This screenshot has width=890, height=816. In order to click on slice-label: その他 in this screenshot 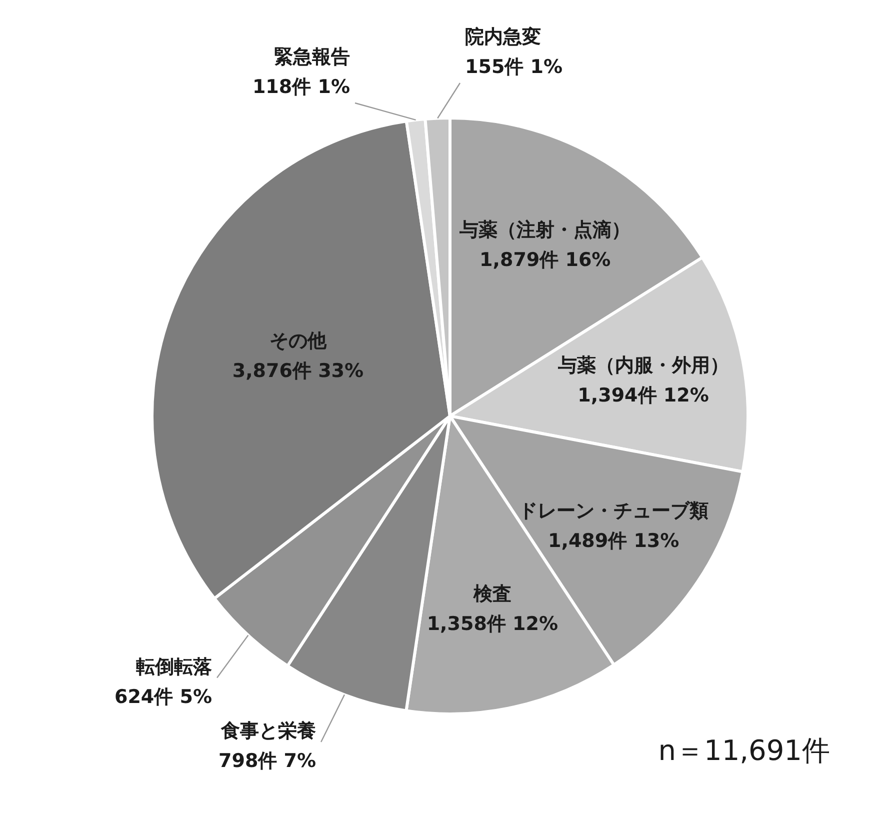, I will do `click(298, 341)`.